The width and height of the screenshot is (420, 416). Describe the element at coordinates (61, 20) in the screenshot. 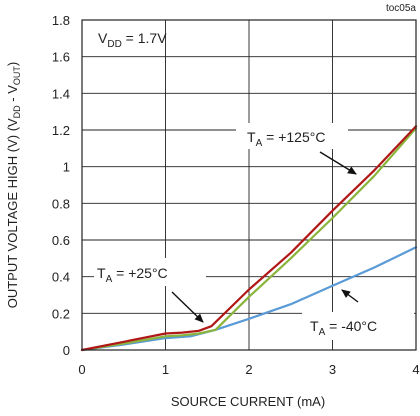

I see `y-tick-label: 1.8` at that location.